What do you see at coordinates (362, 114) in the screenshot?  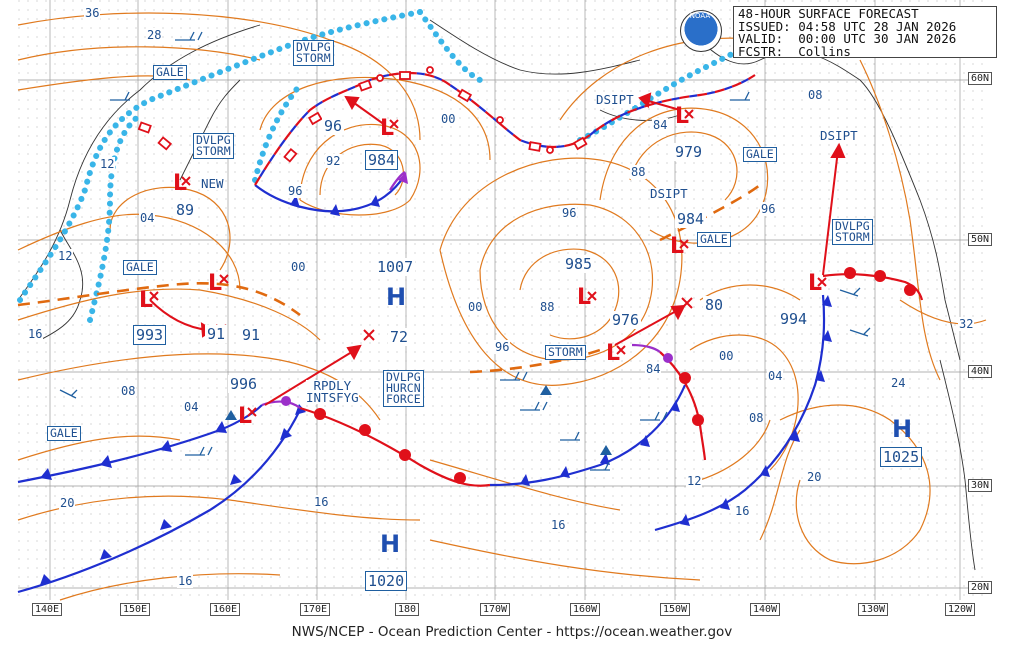 I see `stationary-front-squares` at bounding box center [362, 114].